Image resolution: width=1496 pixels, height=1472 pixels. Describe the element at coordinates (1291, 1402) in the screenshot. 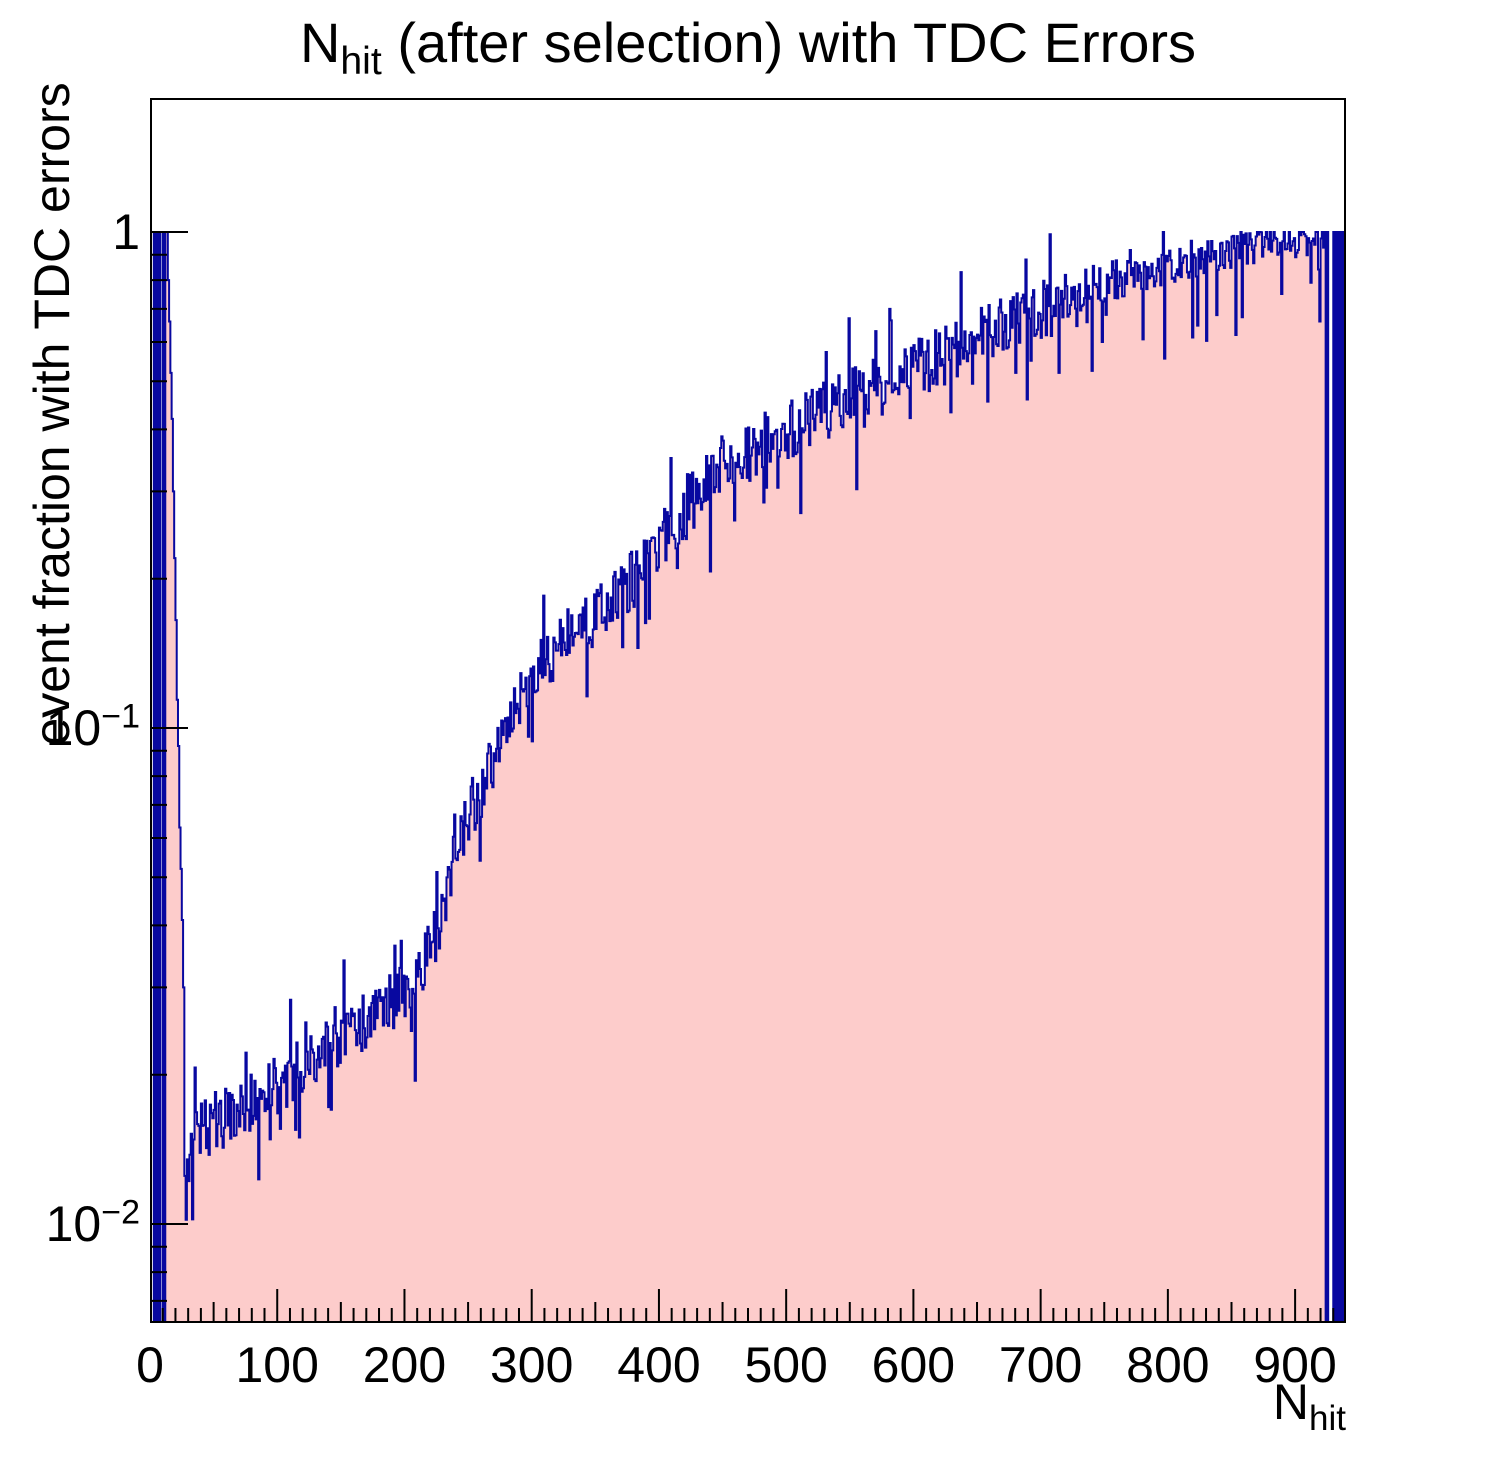

I see `x-axis-title-base: N` at that location.